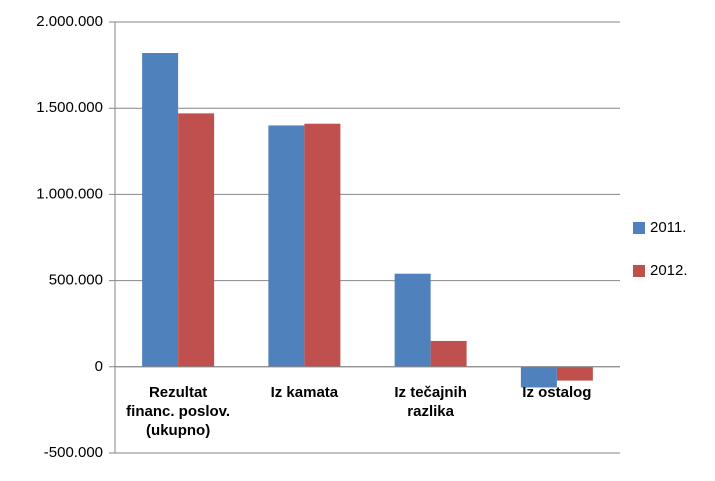 The width and height of the screenshot is (715, 481). I want to click on y-tick-label: 500.000, so click(76, 280).